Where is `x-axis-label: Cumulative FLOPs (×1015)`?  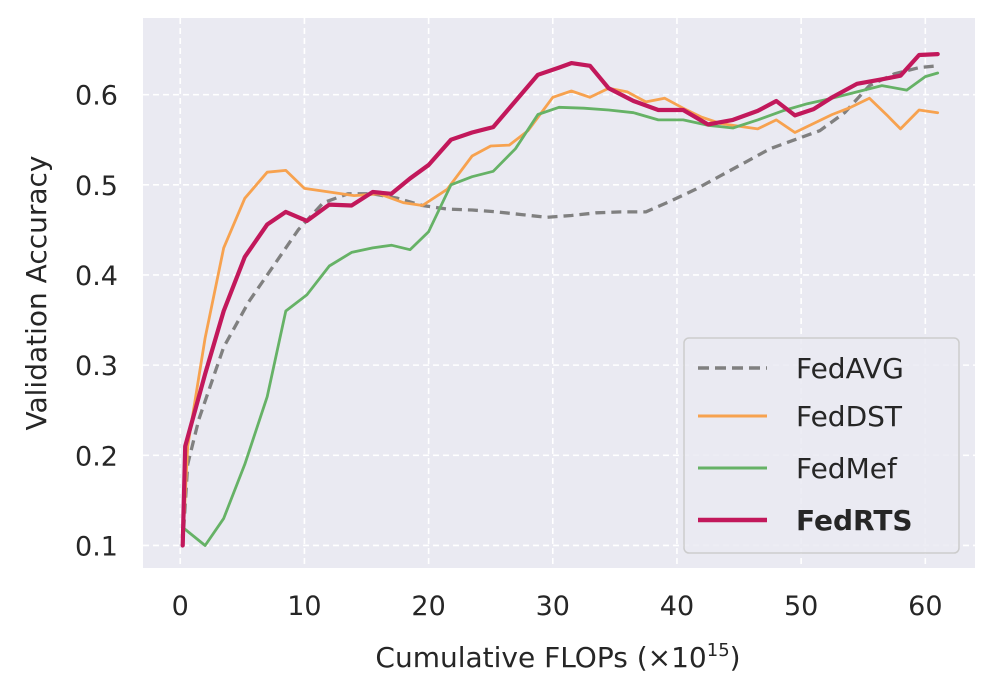 x-axis-label: Cumulative FLOPs (×1015) is located at coordinates (557, 657).